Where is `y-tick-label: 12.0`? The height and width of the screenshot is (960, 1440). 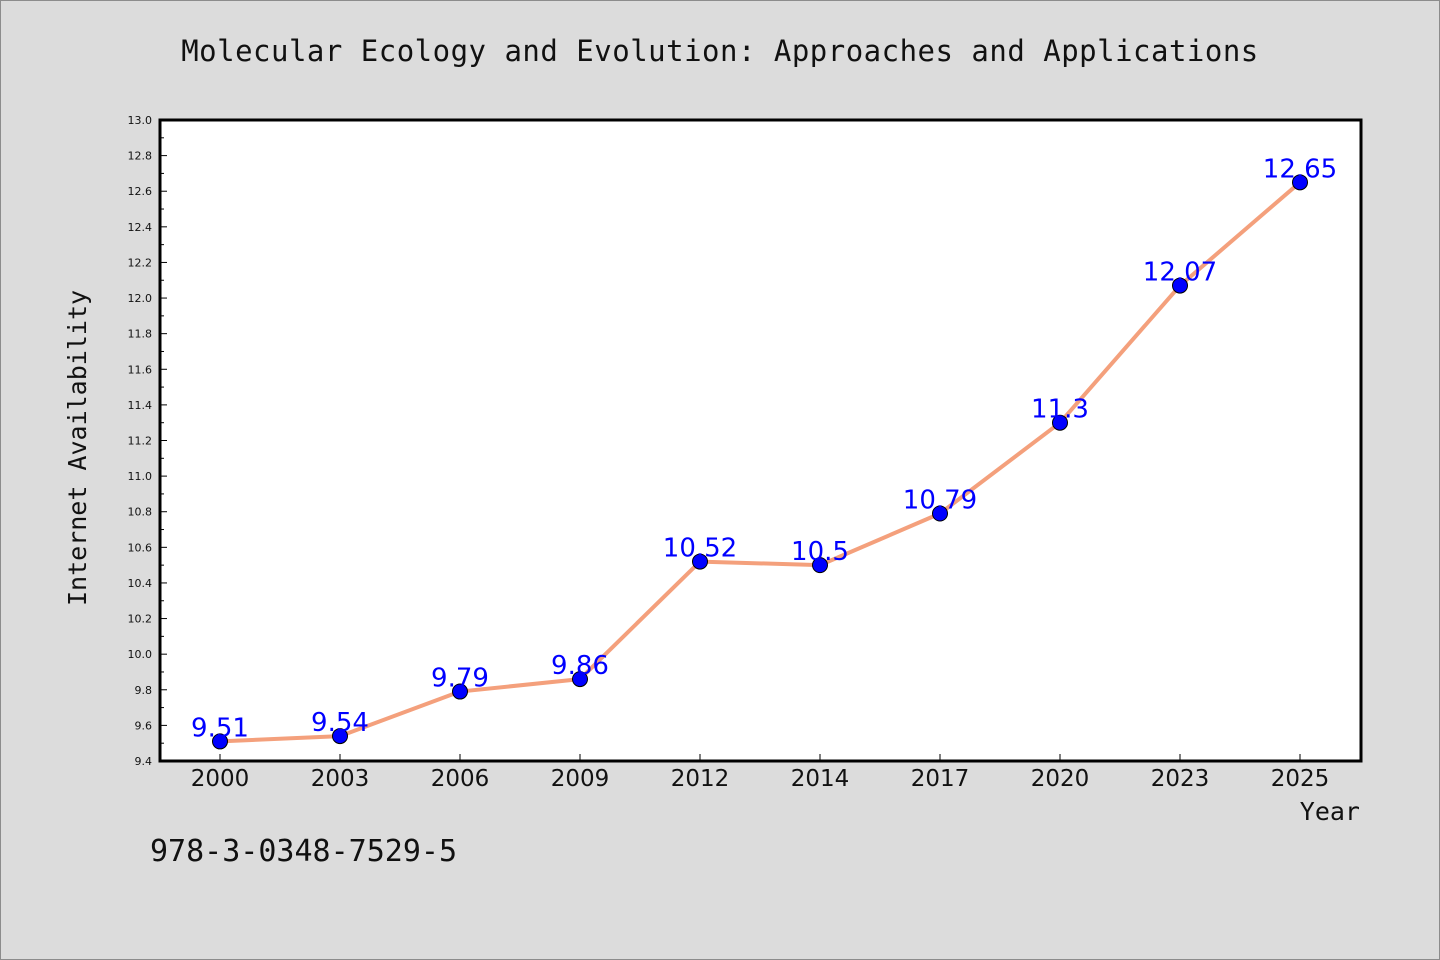 y-tick-label: 12.0 is located at coordinates (140, 298).